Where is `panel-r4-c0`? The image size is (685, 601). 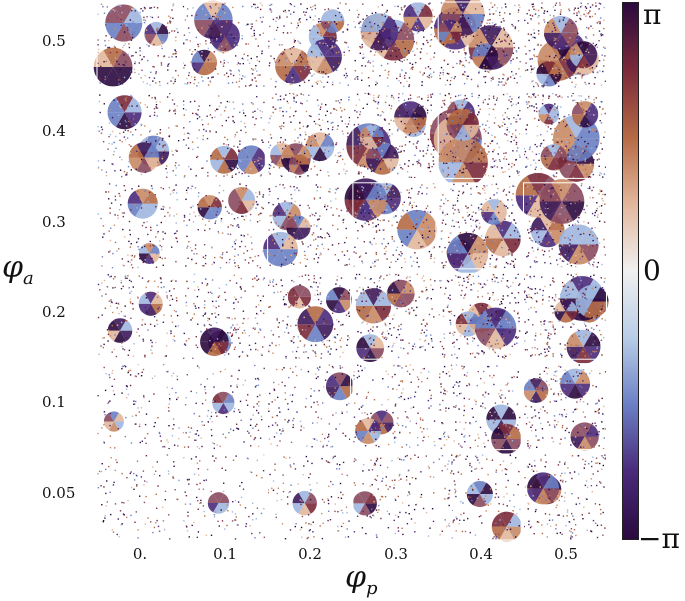 panel-r4-c0 is located at coordinates (138, 407).